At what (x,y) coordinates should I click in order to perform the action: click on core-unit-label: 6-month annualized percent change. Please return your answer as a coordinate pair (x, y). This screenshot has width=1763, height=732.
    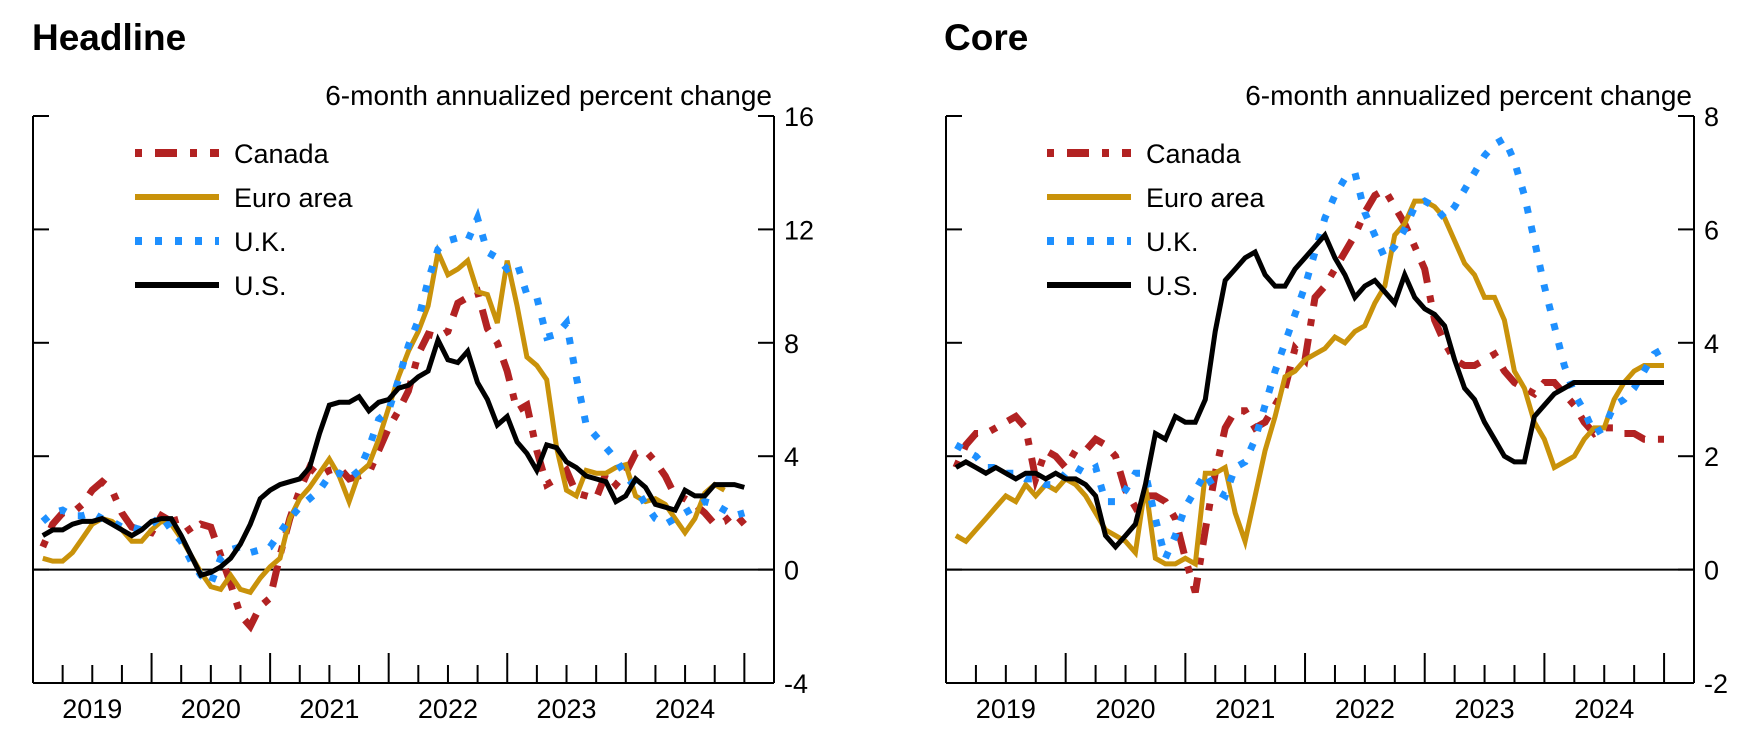
    Looking at the image, I should click on (1468, 95).